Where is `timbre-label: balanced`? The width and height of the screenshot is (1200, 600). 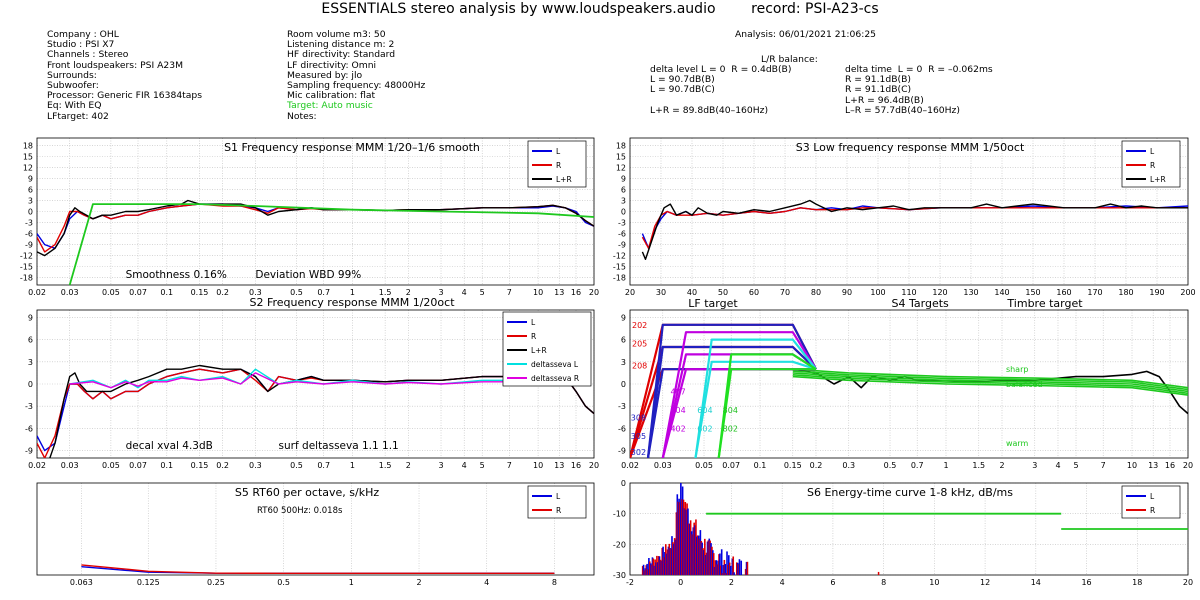
timbre-label: balanced is located at coordinates (1024, 384).